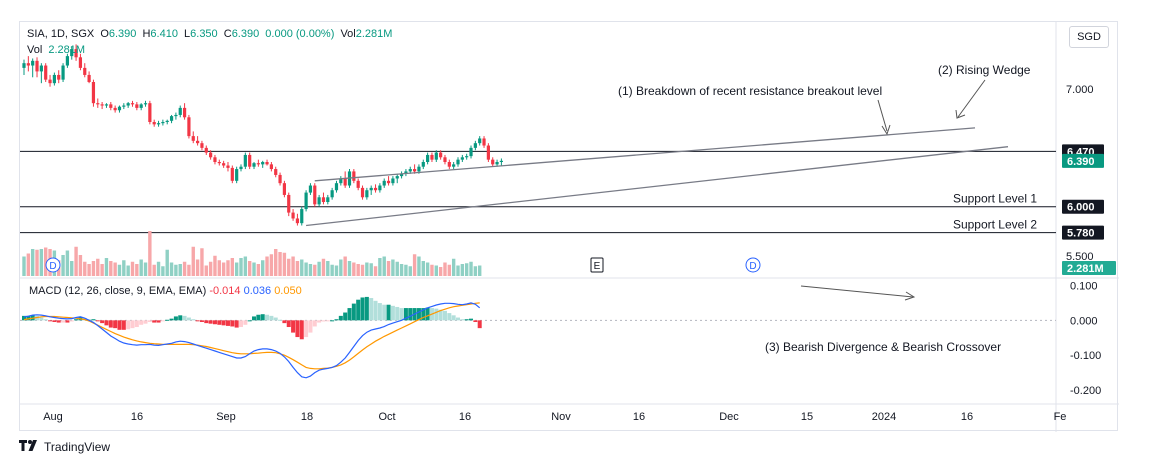 The width and height of the screenshot is (1161, 474). I want to click on brand-label: TradingView, so click(77, 447).